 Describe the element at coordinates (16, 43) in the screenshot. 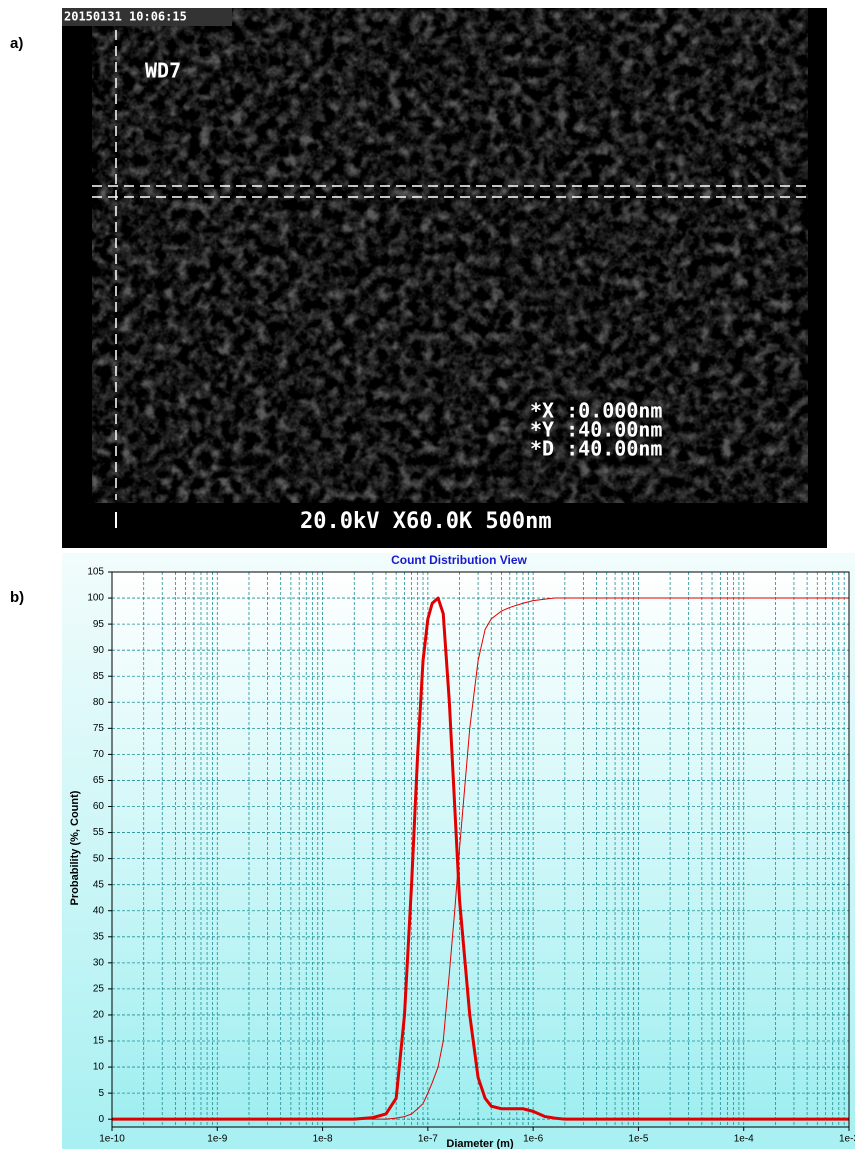

I see `panel-label: a)` at that location.